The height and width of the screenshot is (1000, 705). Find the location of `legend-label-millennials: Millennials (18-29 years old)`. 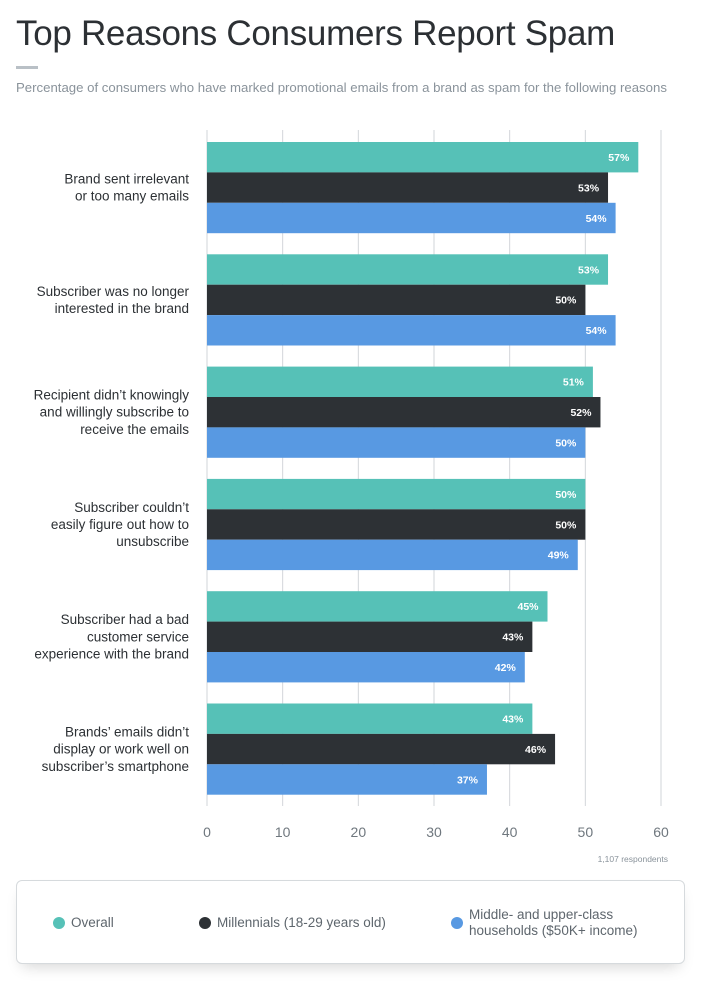

legend-label-millennials: Millennials (18-29 years old) is located at coordinates (301, 923).